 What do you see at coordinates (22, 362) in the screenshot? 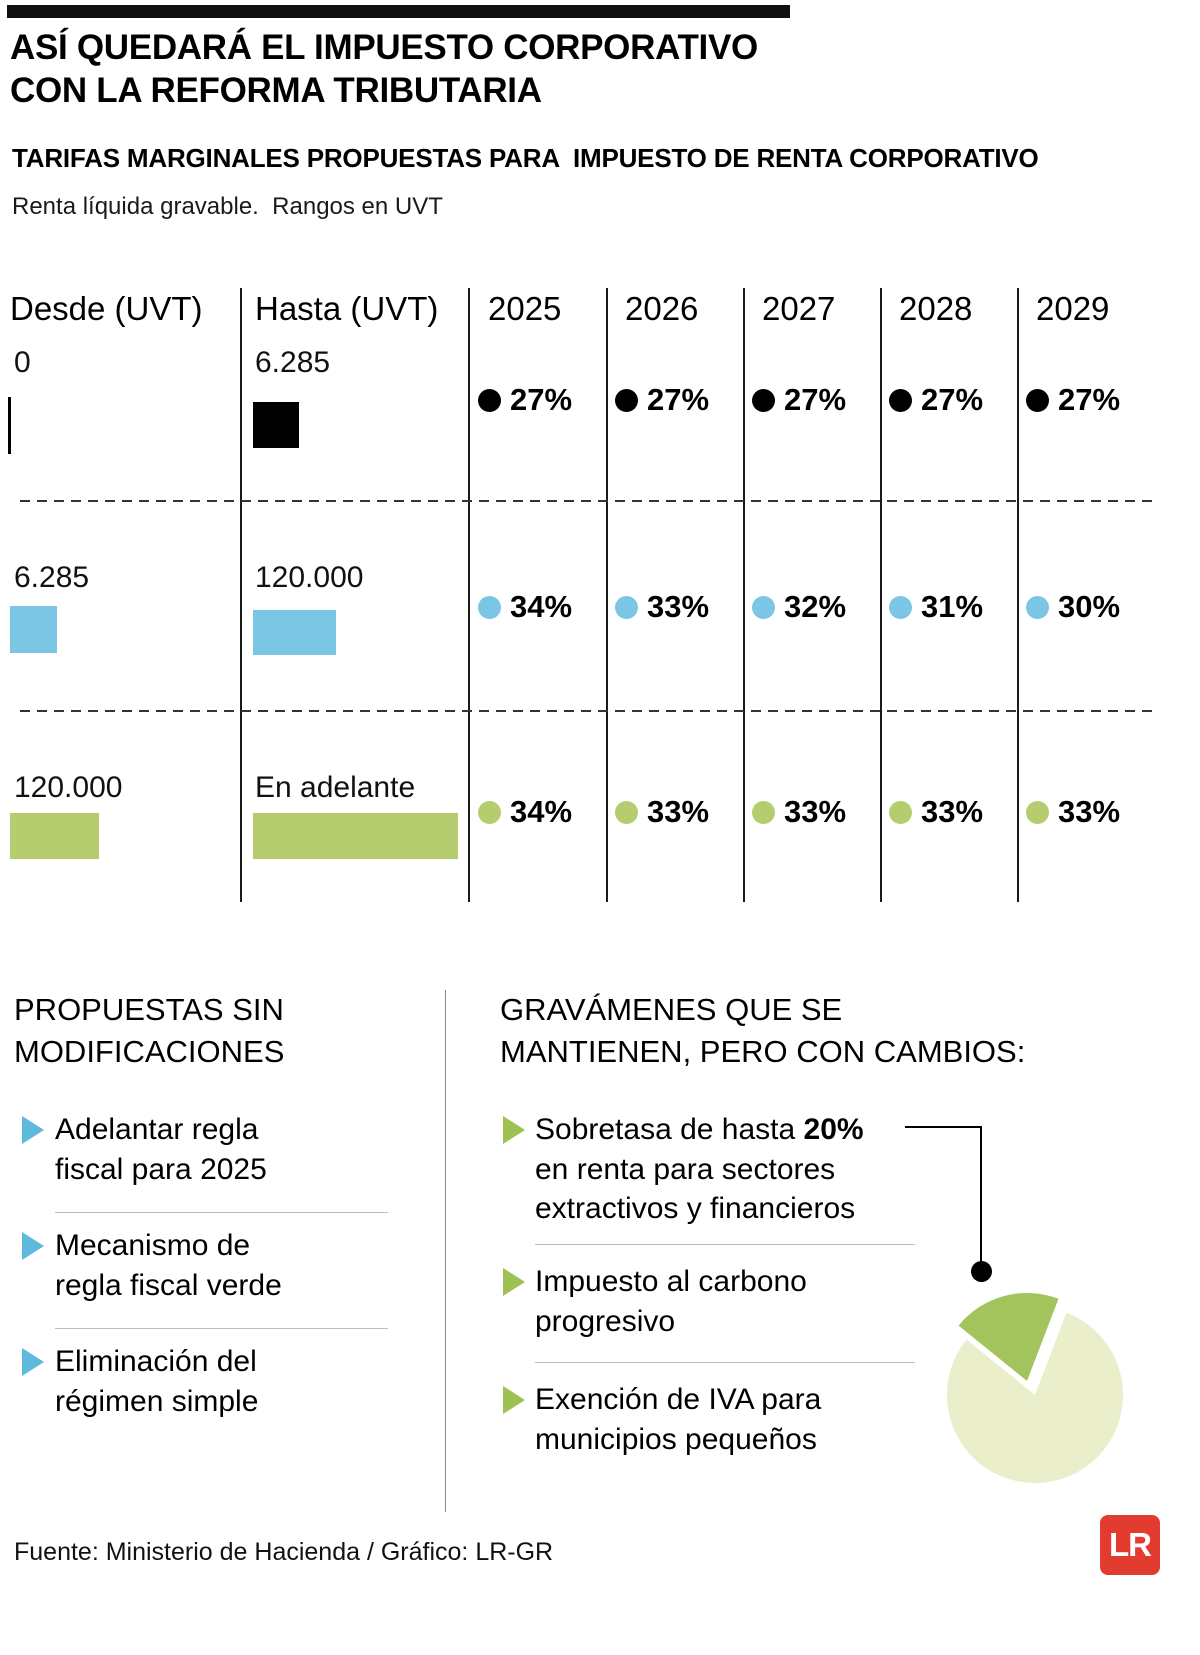
I see `range-from-value: 0` at bounding box center [22, 362].